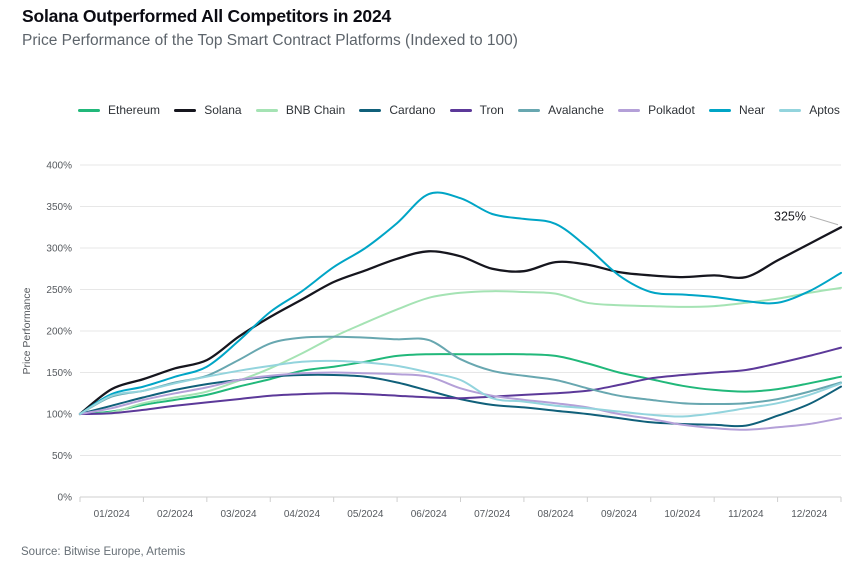  What do you see at coordinates (65, 498) in the screenshot?
I see `y-axis-tick-label: 0%` at bounding box center [65, 498].